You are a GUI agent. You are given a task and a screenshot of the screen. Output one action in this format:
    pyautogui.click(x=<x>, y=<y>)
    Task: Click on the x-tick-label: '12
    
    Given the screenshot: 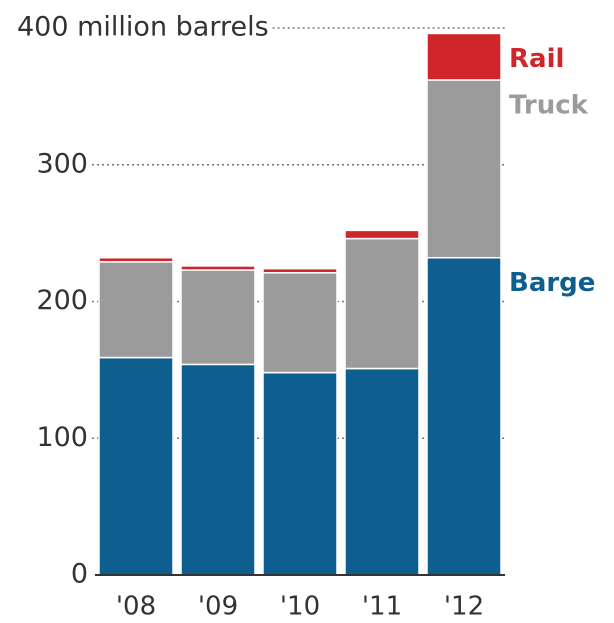 What is the action you would take?
    pyautogui.click(x=464, y=607)
    